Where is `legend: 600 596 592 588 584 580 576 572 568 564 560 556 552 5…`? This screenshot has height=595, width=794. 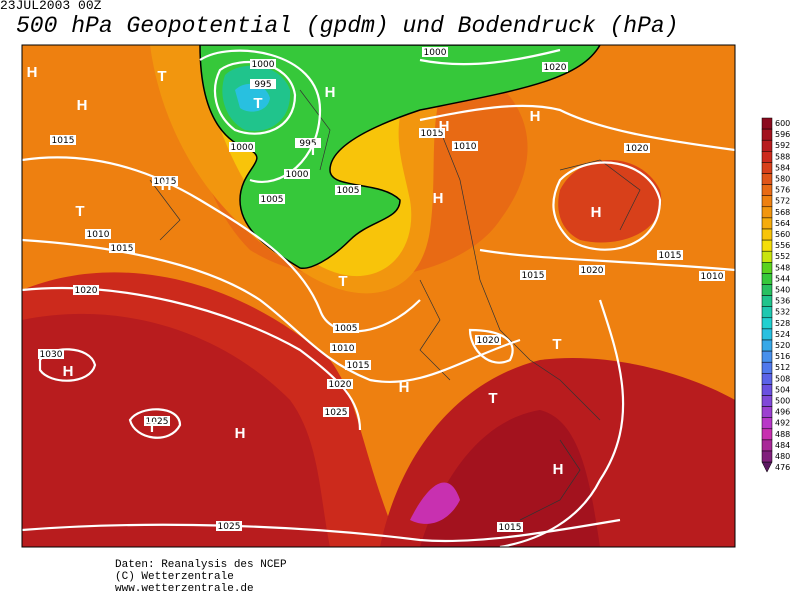 legend: 600 596 592 588 584 580 576 572 568 564 560 556 552 5… is located at coordinates (775, 295).